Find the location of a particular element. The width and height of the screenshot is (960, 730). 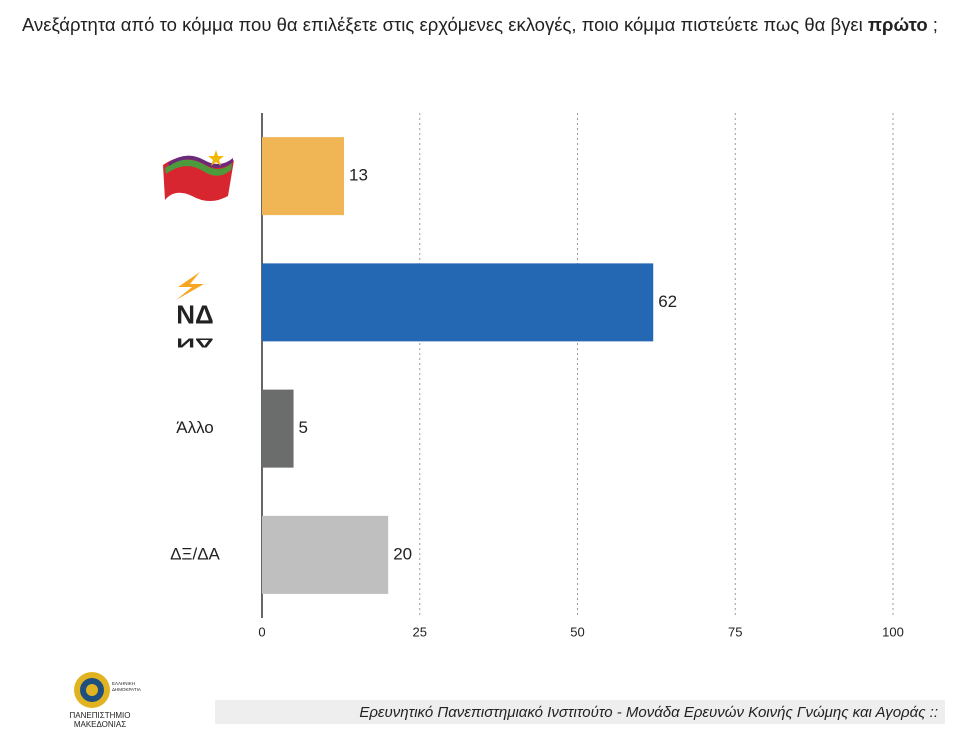

svg-text: ΝΔ is located at coordinates (194, 342).